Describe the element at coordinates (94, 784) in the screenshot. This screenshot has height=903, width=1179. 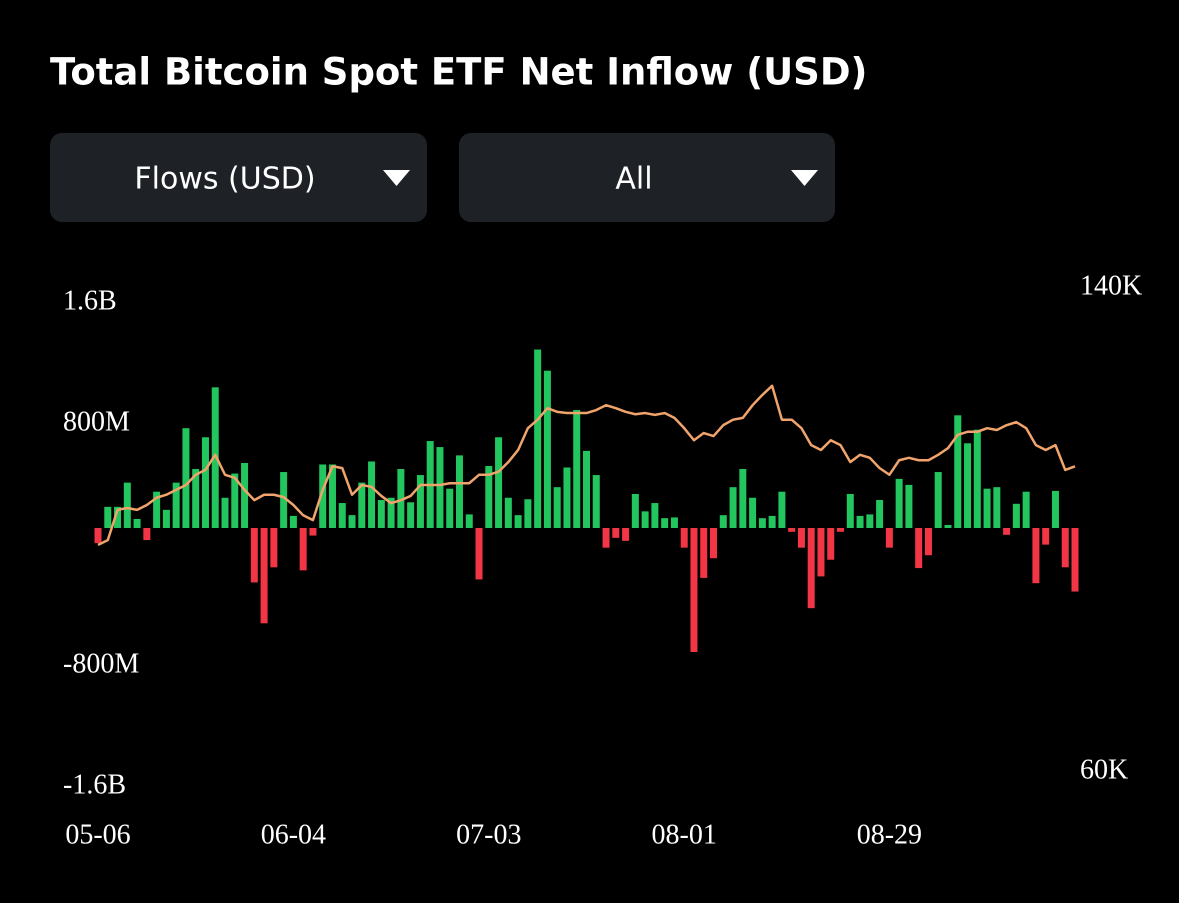
I see `y-tick-label: -1.6B` at that location.